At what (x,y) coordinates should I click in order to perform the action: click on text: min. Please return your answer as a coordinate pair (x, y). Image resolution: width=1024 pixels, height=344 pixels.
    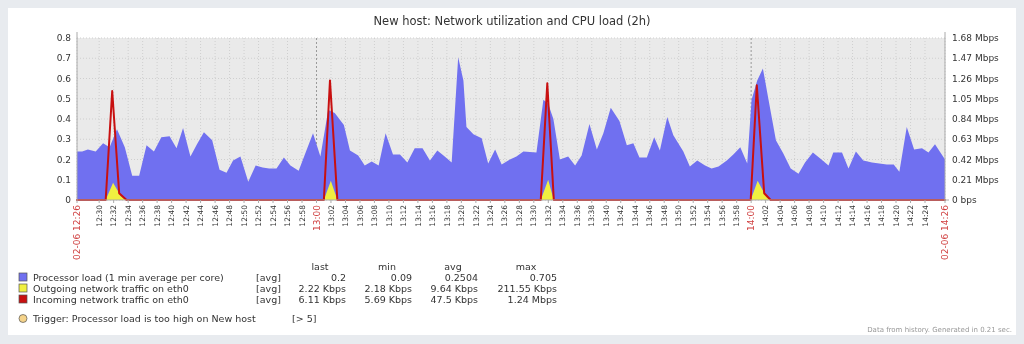
    Looking at the image, I should click on (387, 266).